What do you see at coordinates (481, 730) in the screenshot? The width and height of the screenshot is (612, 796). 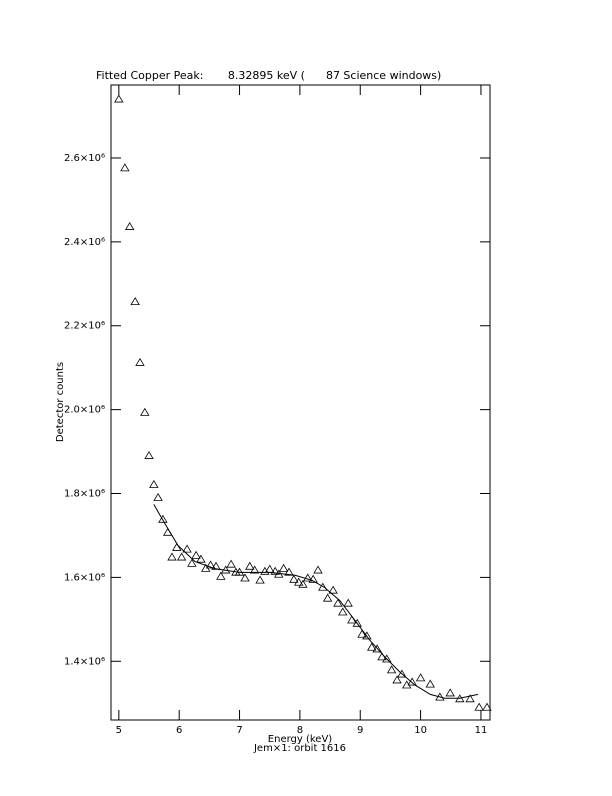 I see `x-tick-label: 11` at bounding box center [481, 730].